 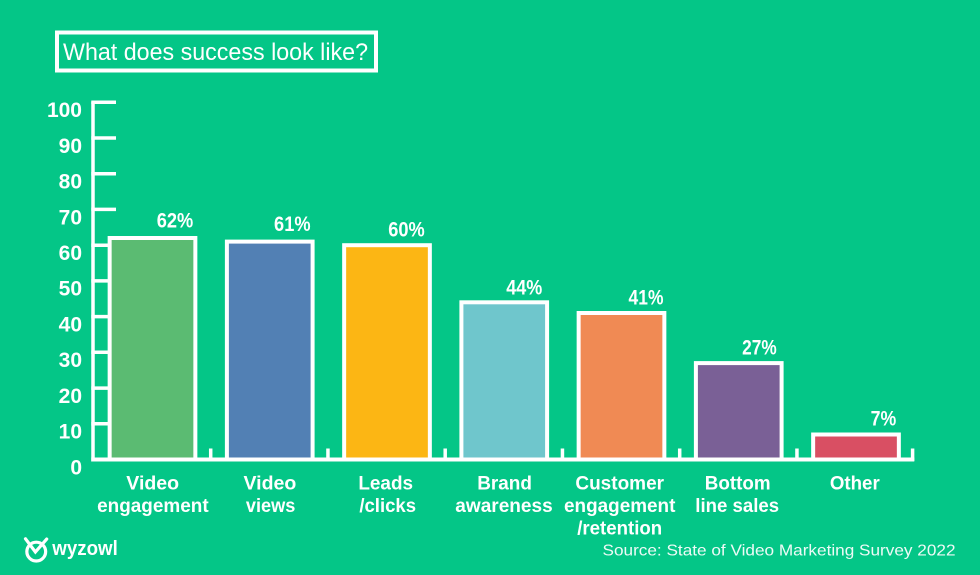 I want to click on svg-text: Customer, so click(x=619, y=484).